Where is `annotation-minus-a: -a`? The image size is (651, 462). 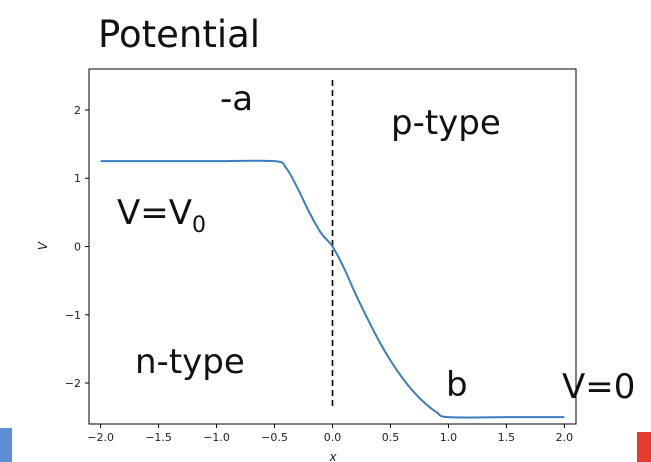 annotation-minus-a: -a is located at coordinates (236, 99).